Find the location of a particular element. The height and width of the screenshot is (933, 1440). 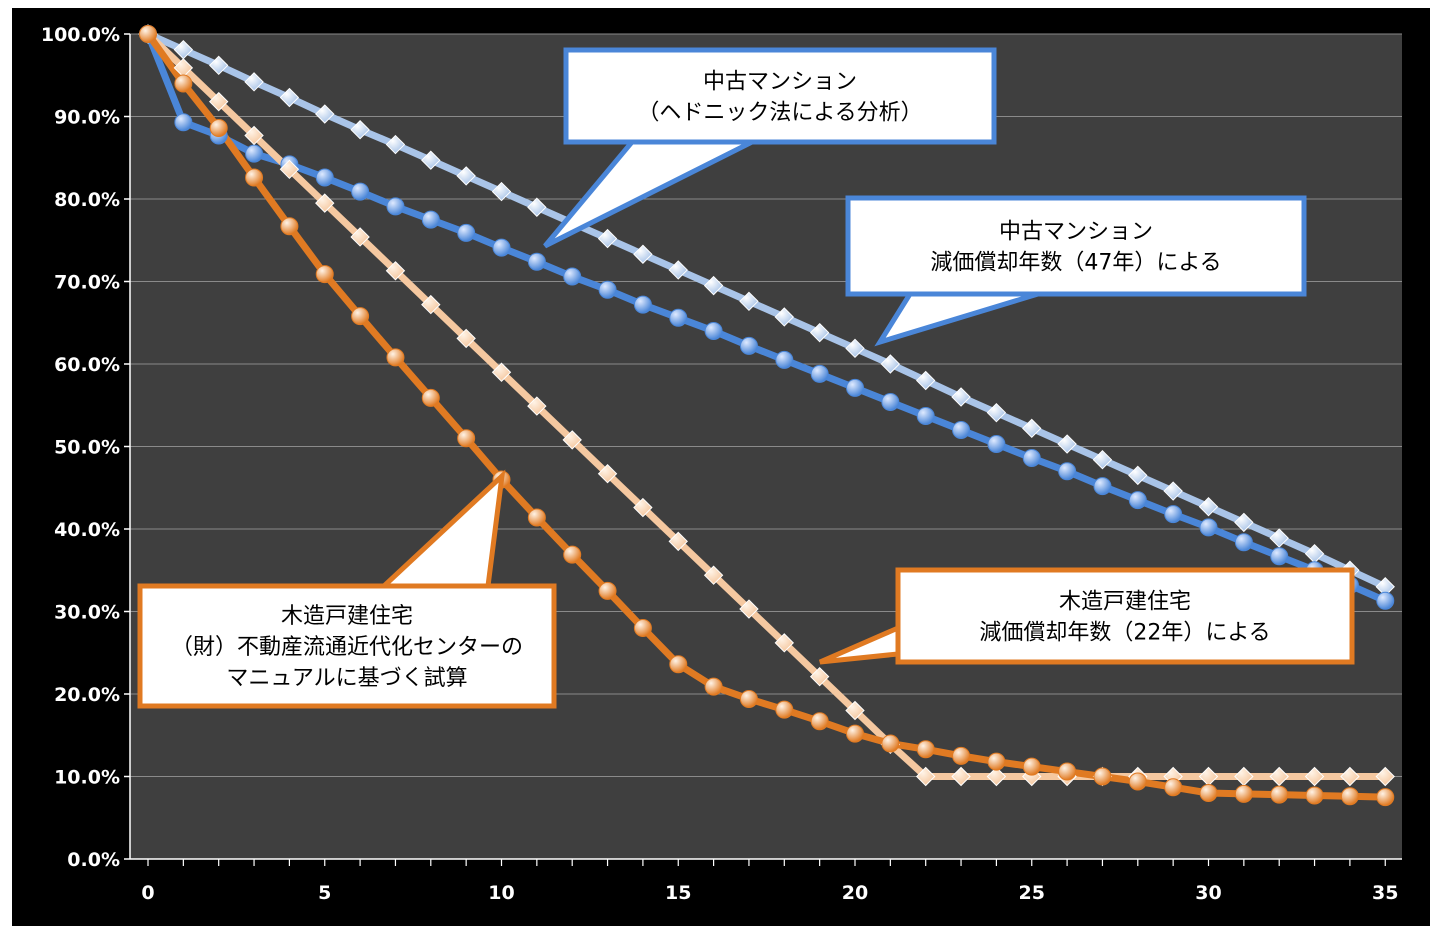

y-tick-label: 10.0% is located at coordinates (87, 778).